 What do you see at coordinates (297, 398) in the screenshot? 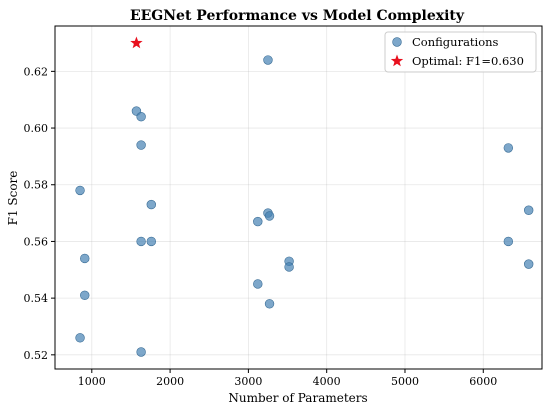
I see `x-axis-label: Number of Parameters` at bounding box center [297, 398].